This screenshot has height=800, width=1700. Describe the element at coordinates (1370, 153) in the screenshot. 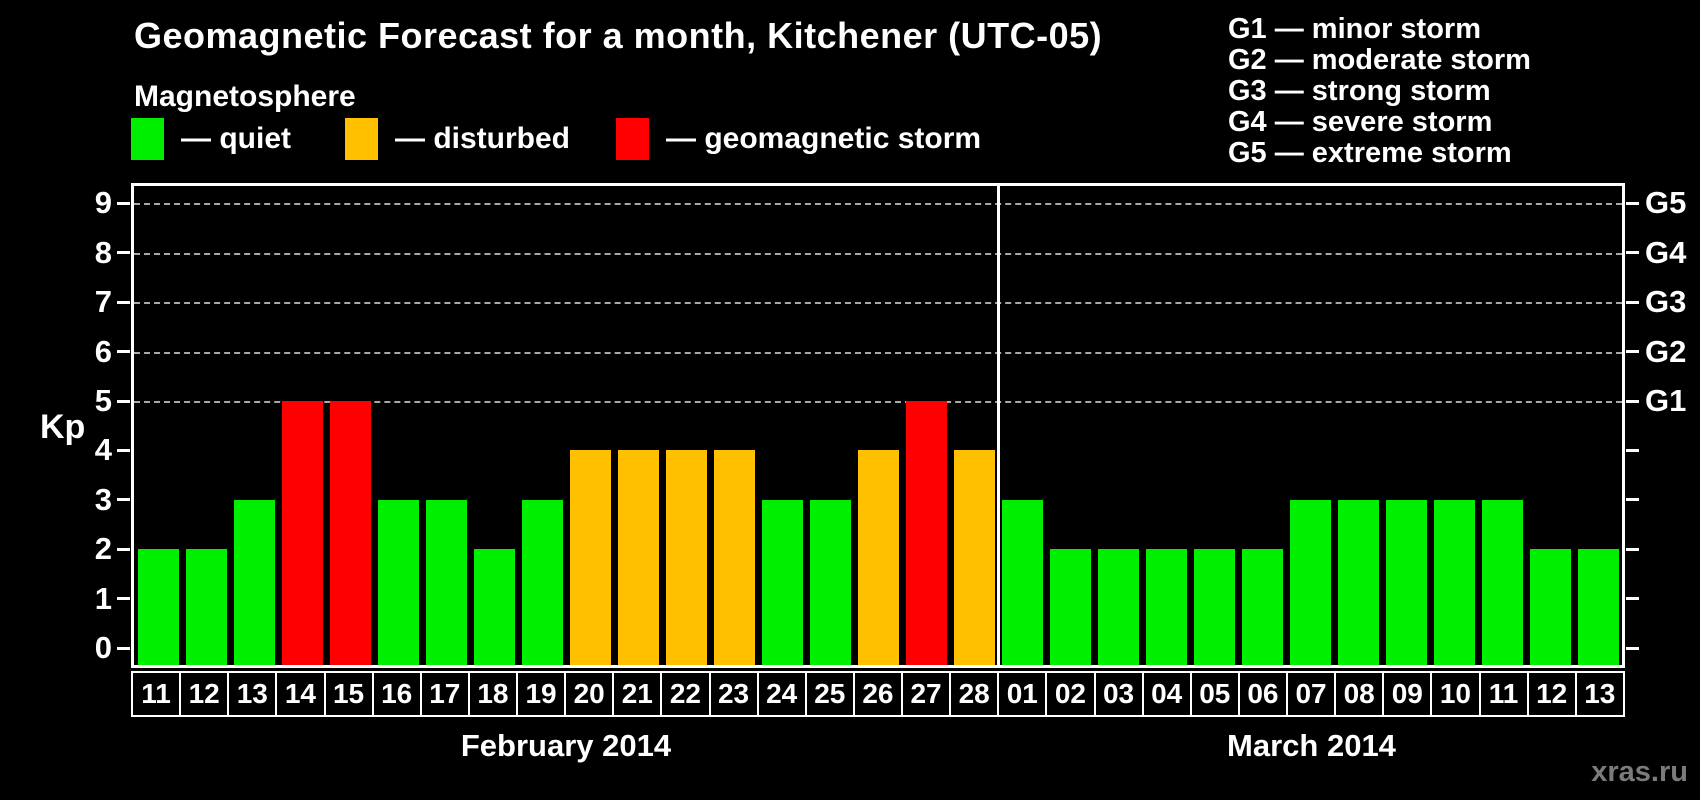

I see `g-scale-legend-line: G5 — extreme storm` at that location.